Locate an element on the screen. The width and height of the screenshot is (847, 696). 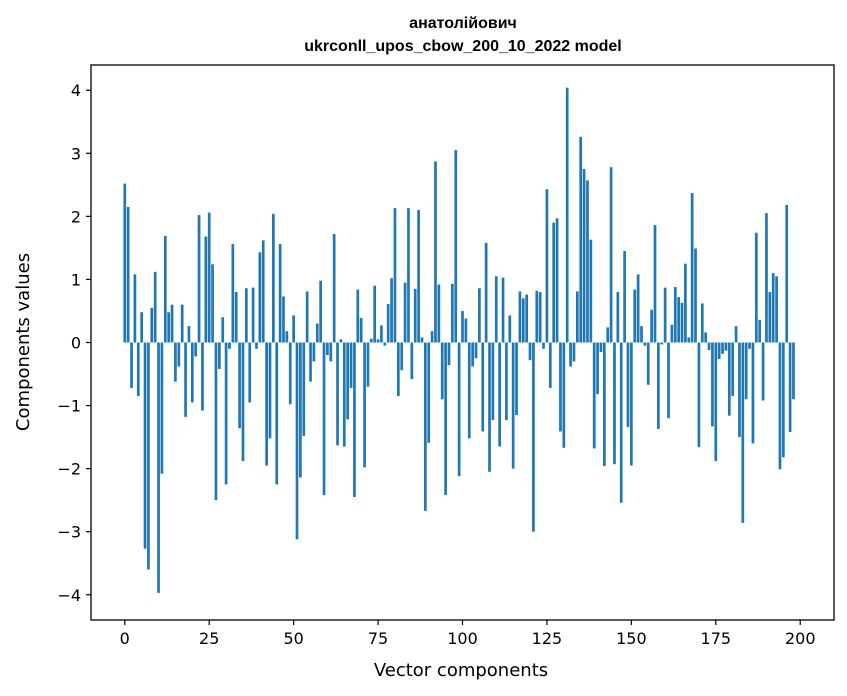
y-tick-label: −1 is located at coordinates (69, 406).